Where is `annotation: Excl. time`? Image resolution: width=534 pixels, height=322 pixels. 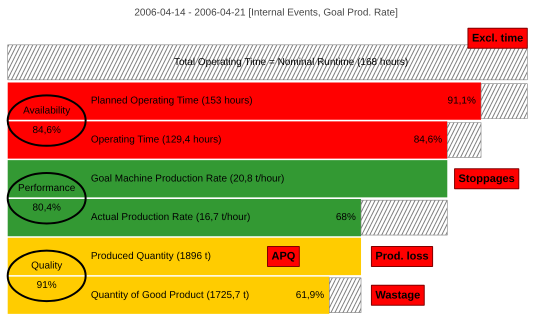
annotation: Excl. time is located at coordinates (498, 38).